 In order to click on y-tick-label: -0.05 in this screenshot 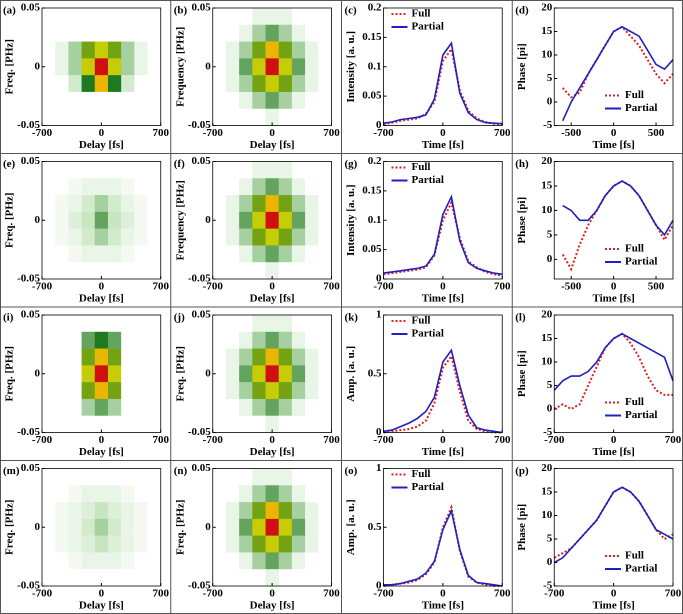, I will do `click(199, 432)`.